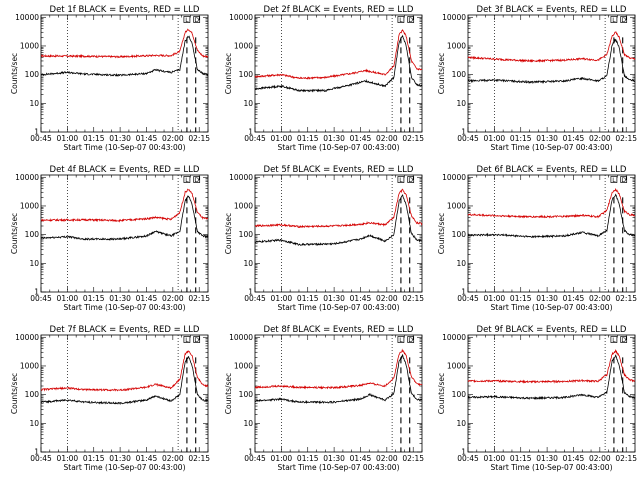 The image size is (640, 484). What do you see at coordinates (552, 10) in the screenshot?
I see `plot-title: Det 3f BLACK = Events, RED = LLD` at bounding box center [552, 10].